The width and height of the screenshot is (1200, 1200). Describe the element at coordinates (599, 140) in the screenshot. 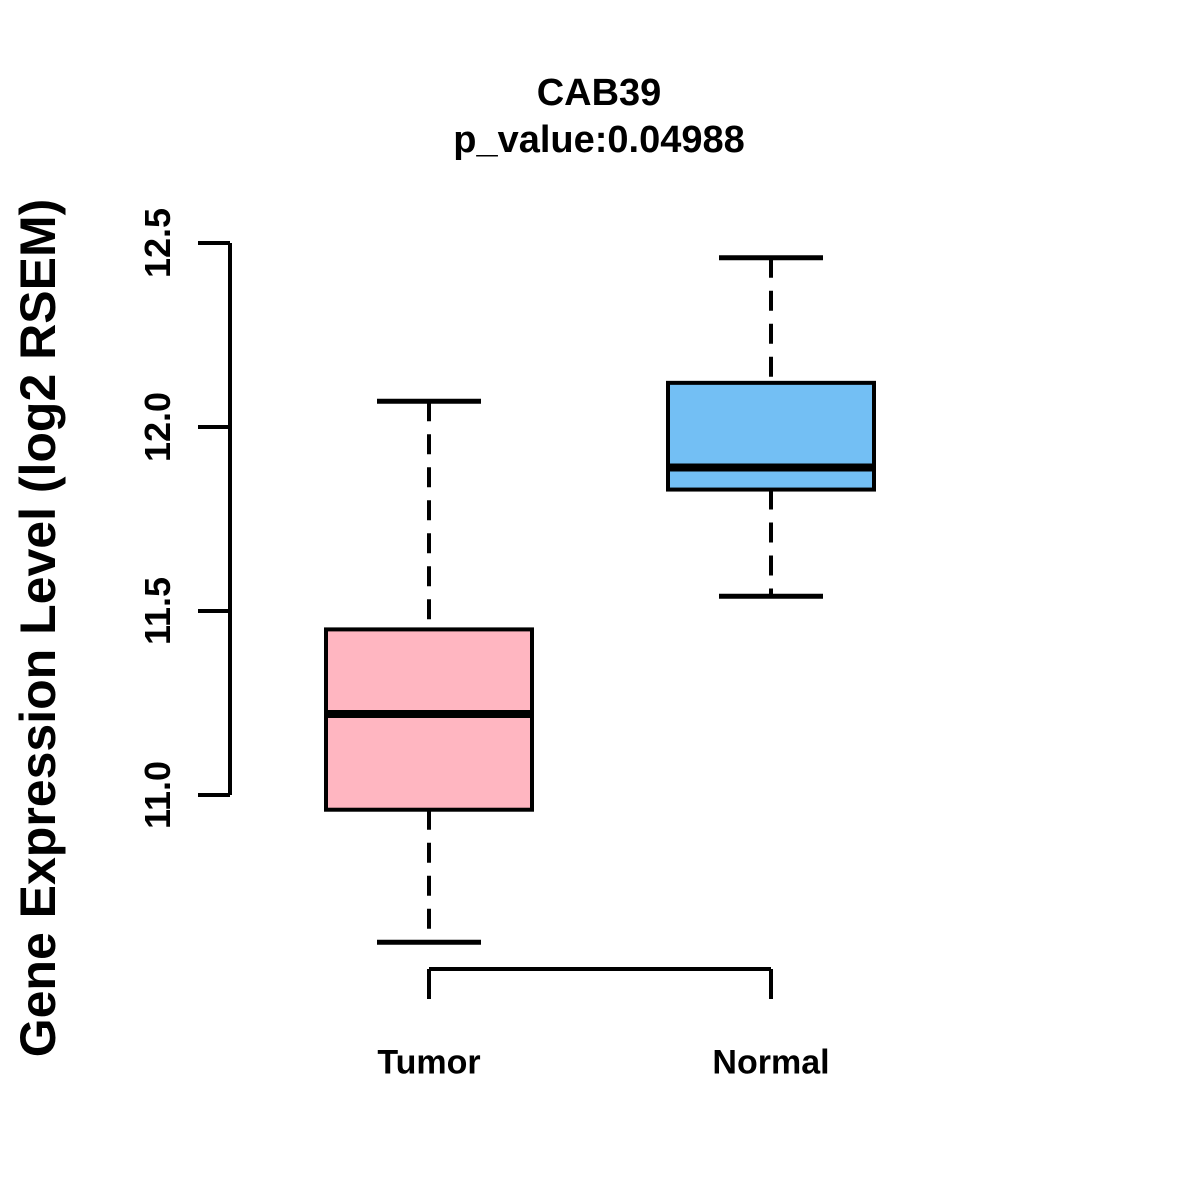

I see `plot-subtitle: p_value:0.04988` at that location.